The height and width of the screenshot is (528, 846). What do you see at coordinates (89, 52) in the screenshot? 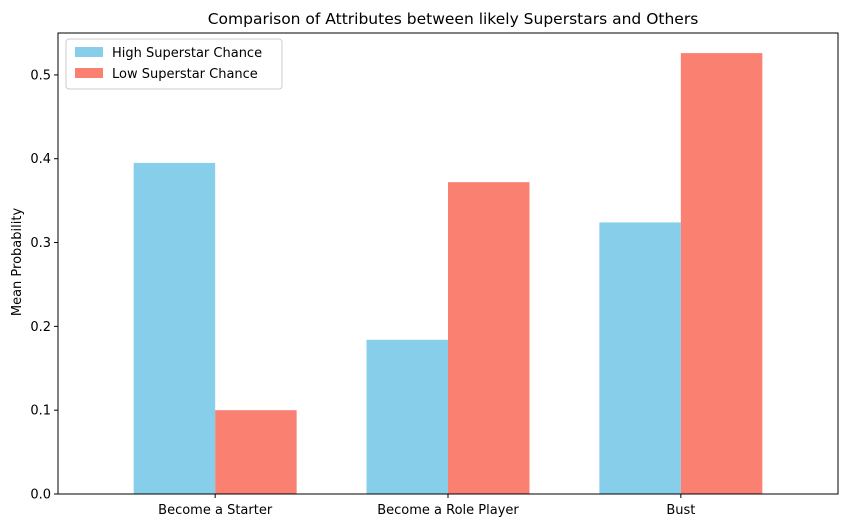
I see `legend-swatch-high` at bounding box center [89, 52].